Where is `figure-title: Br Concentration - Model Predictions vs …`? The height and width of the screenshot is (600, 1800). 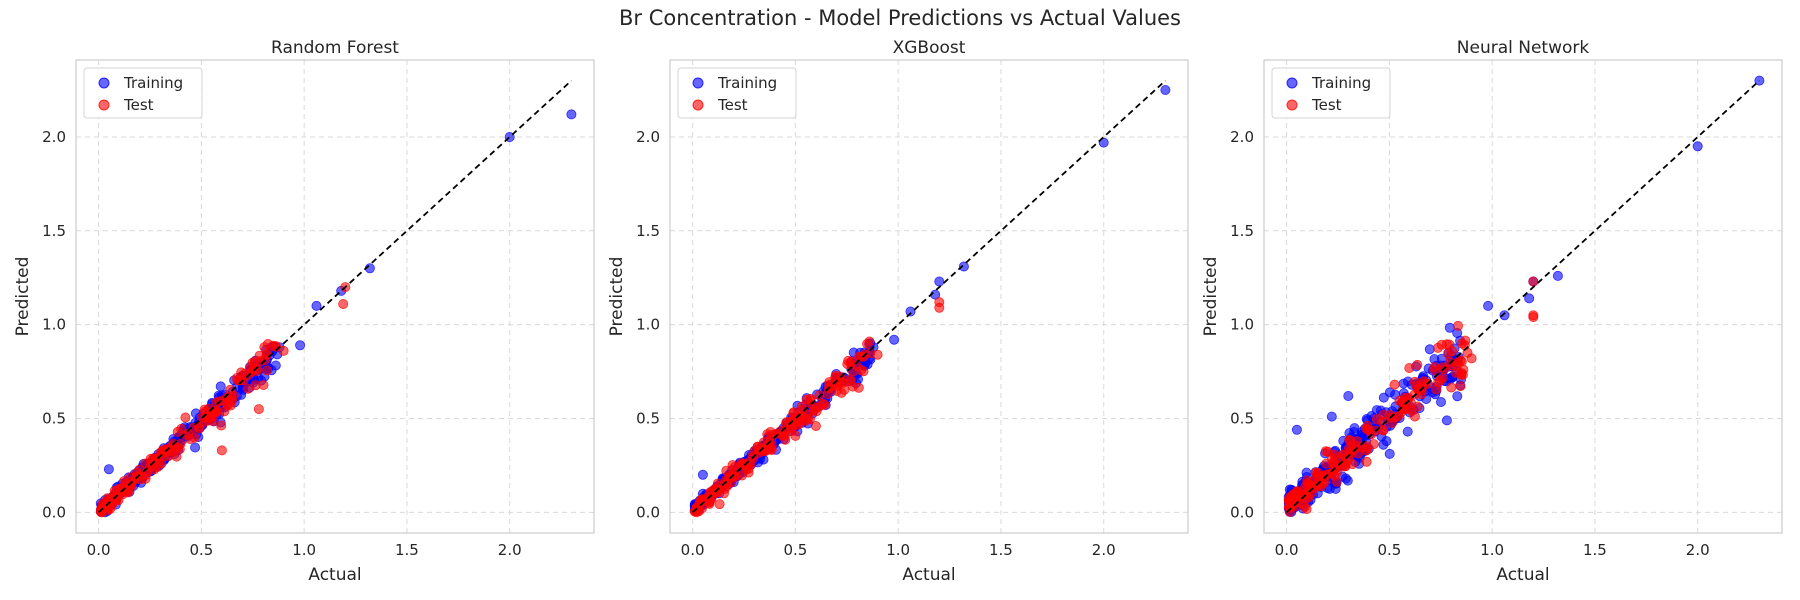
figure-title: Br Concentration - Model Predictions vs … is located at coordinates (900, 18).